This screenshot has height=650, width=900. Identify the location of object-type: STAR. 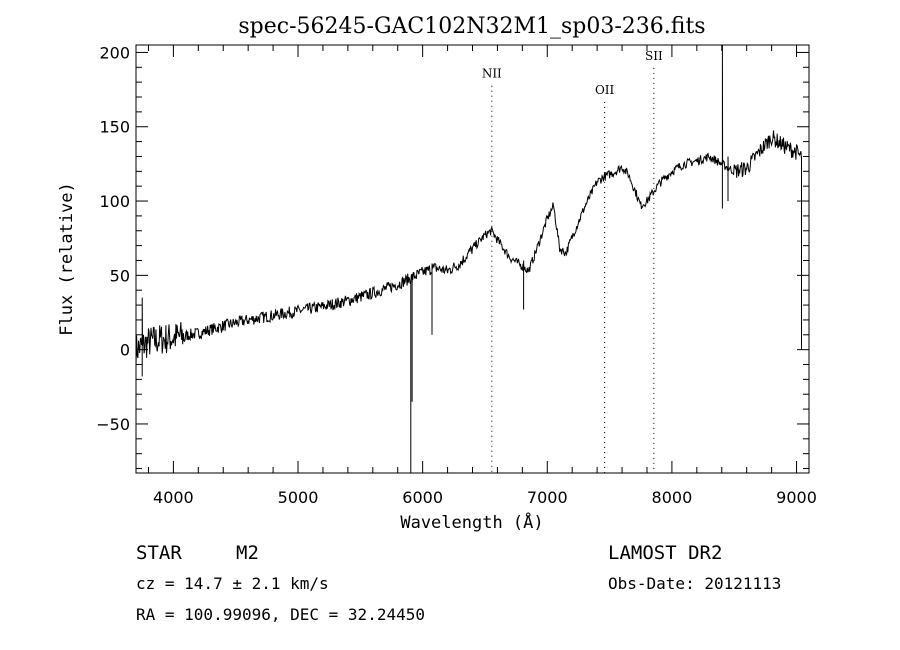
(159, 553).